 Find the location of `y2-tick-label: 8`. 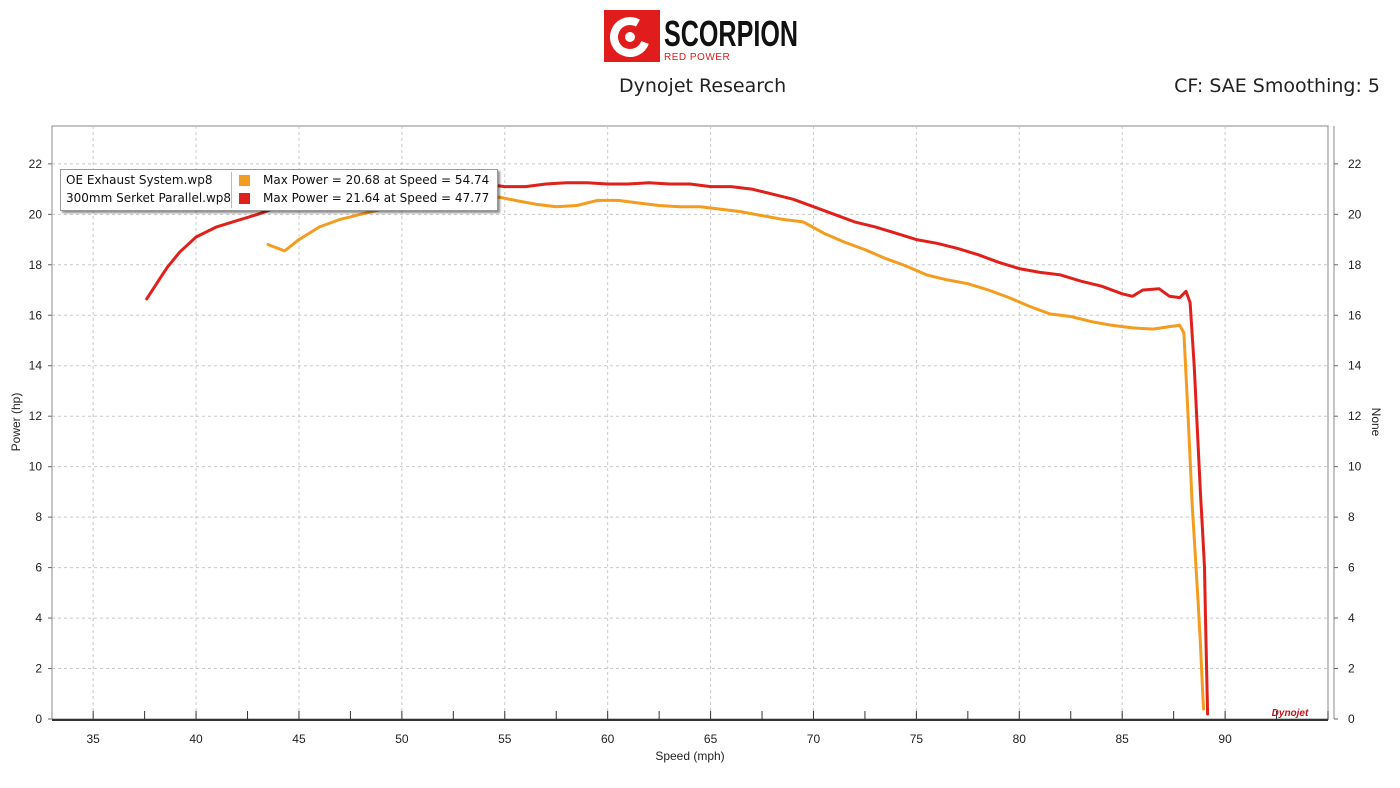

y2-tick-label: 8 is located at coordinates (1351, 517).